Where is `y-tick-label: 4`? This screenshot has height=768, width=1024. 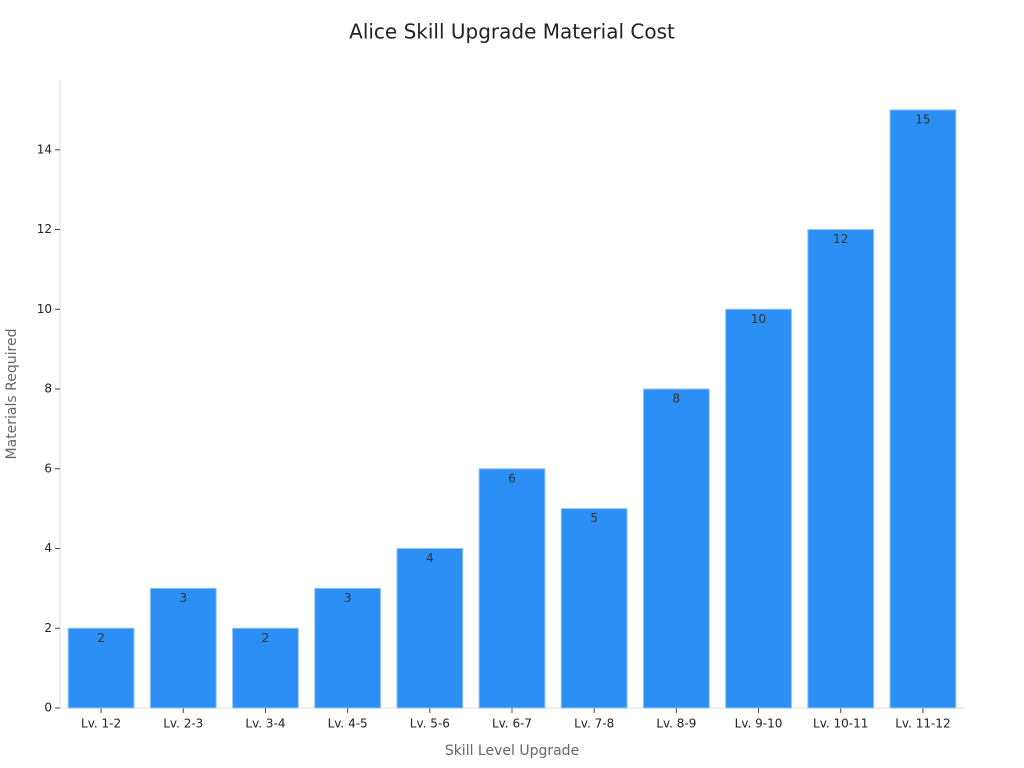
y-tick-label: 4 is located at coordinates (48, 548).